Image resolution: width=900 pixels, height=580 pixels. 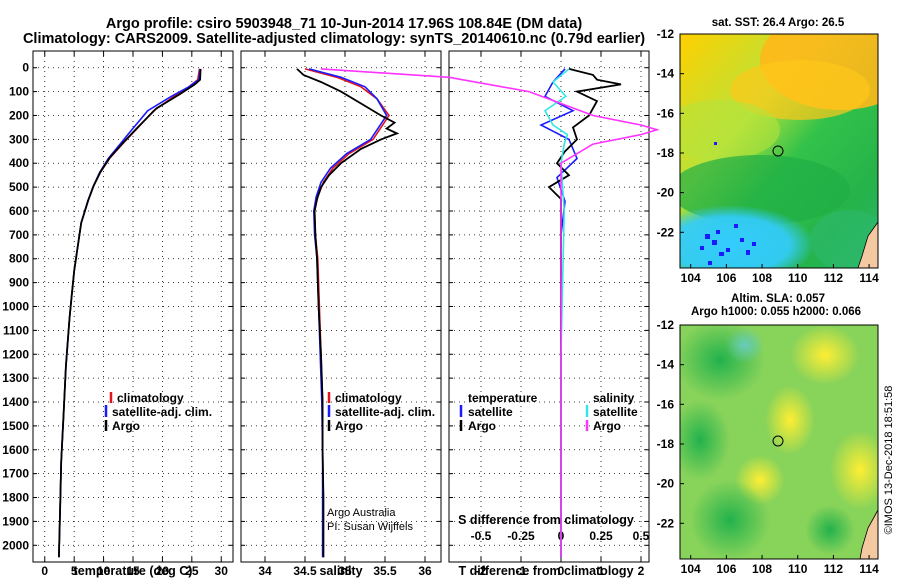 What do you see at coordinates (490, 412) in the screenshot?
I see `legend-label-temp-satellite: satellite` at bounding box center [490, 412].